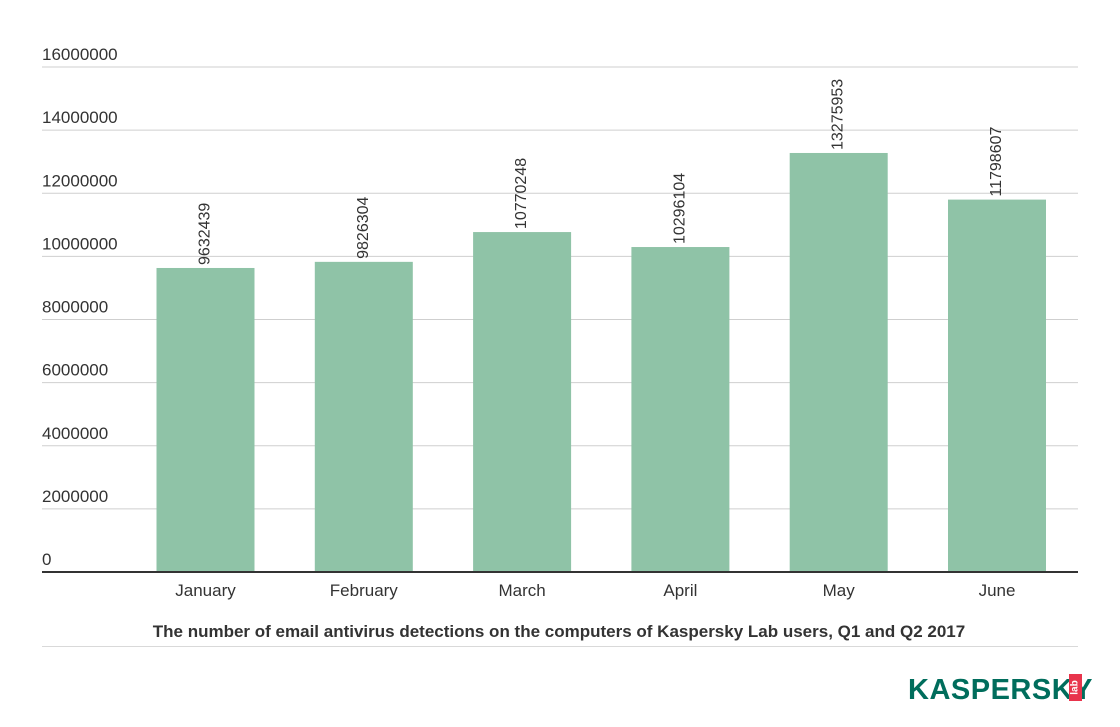  I want to click on bar-may, so click(838, 362).